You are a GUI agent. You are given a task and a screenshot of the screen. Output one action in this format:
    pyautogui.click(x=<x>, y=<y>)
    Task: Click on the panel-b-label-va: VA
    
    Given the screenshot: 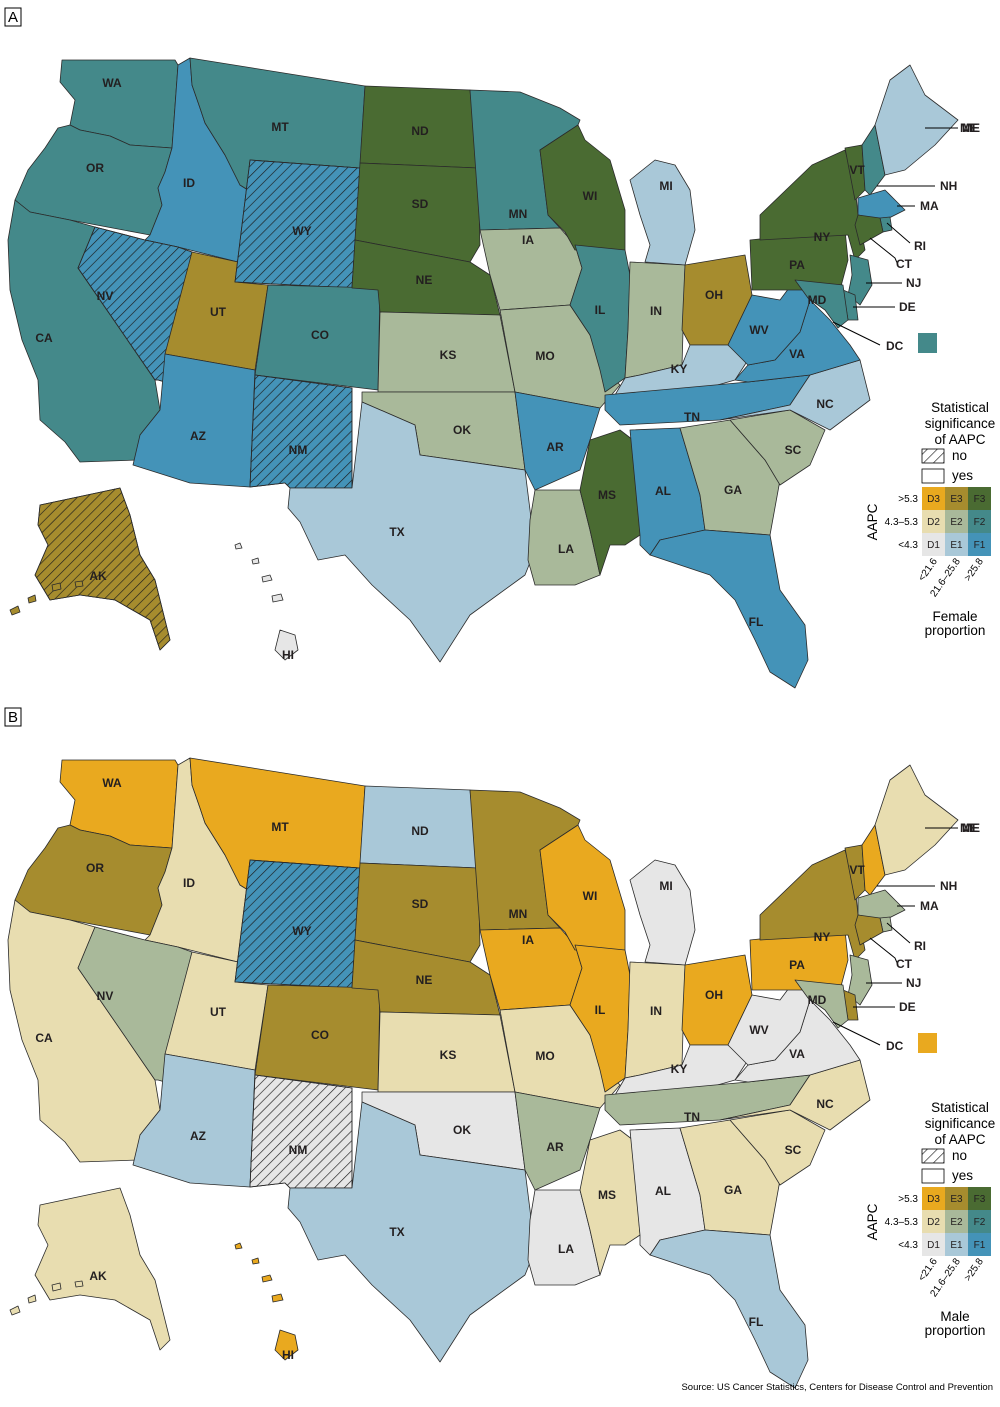 What is the action you would take?
    pyautogui.click(x=797, y=1054)
    